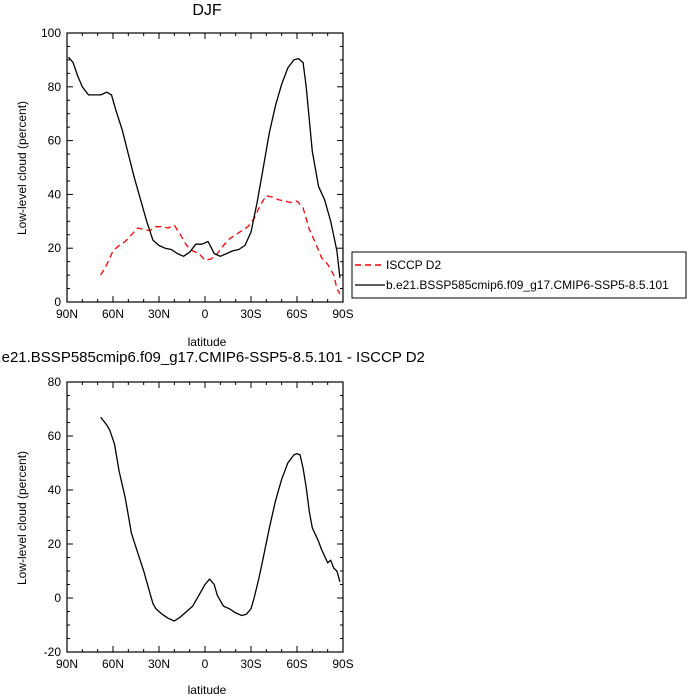 The width and height of the screenshot is (700, 700). What do you see at coordinates (55, 436) in the screenshot?
I see `chart-2-y-tick-label: 60` at bounding box center [55, 436].